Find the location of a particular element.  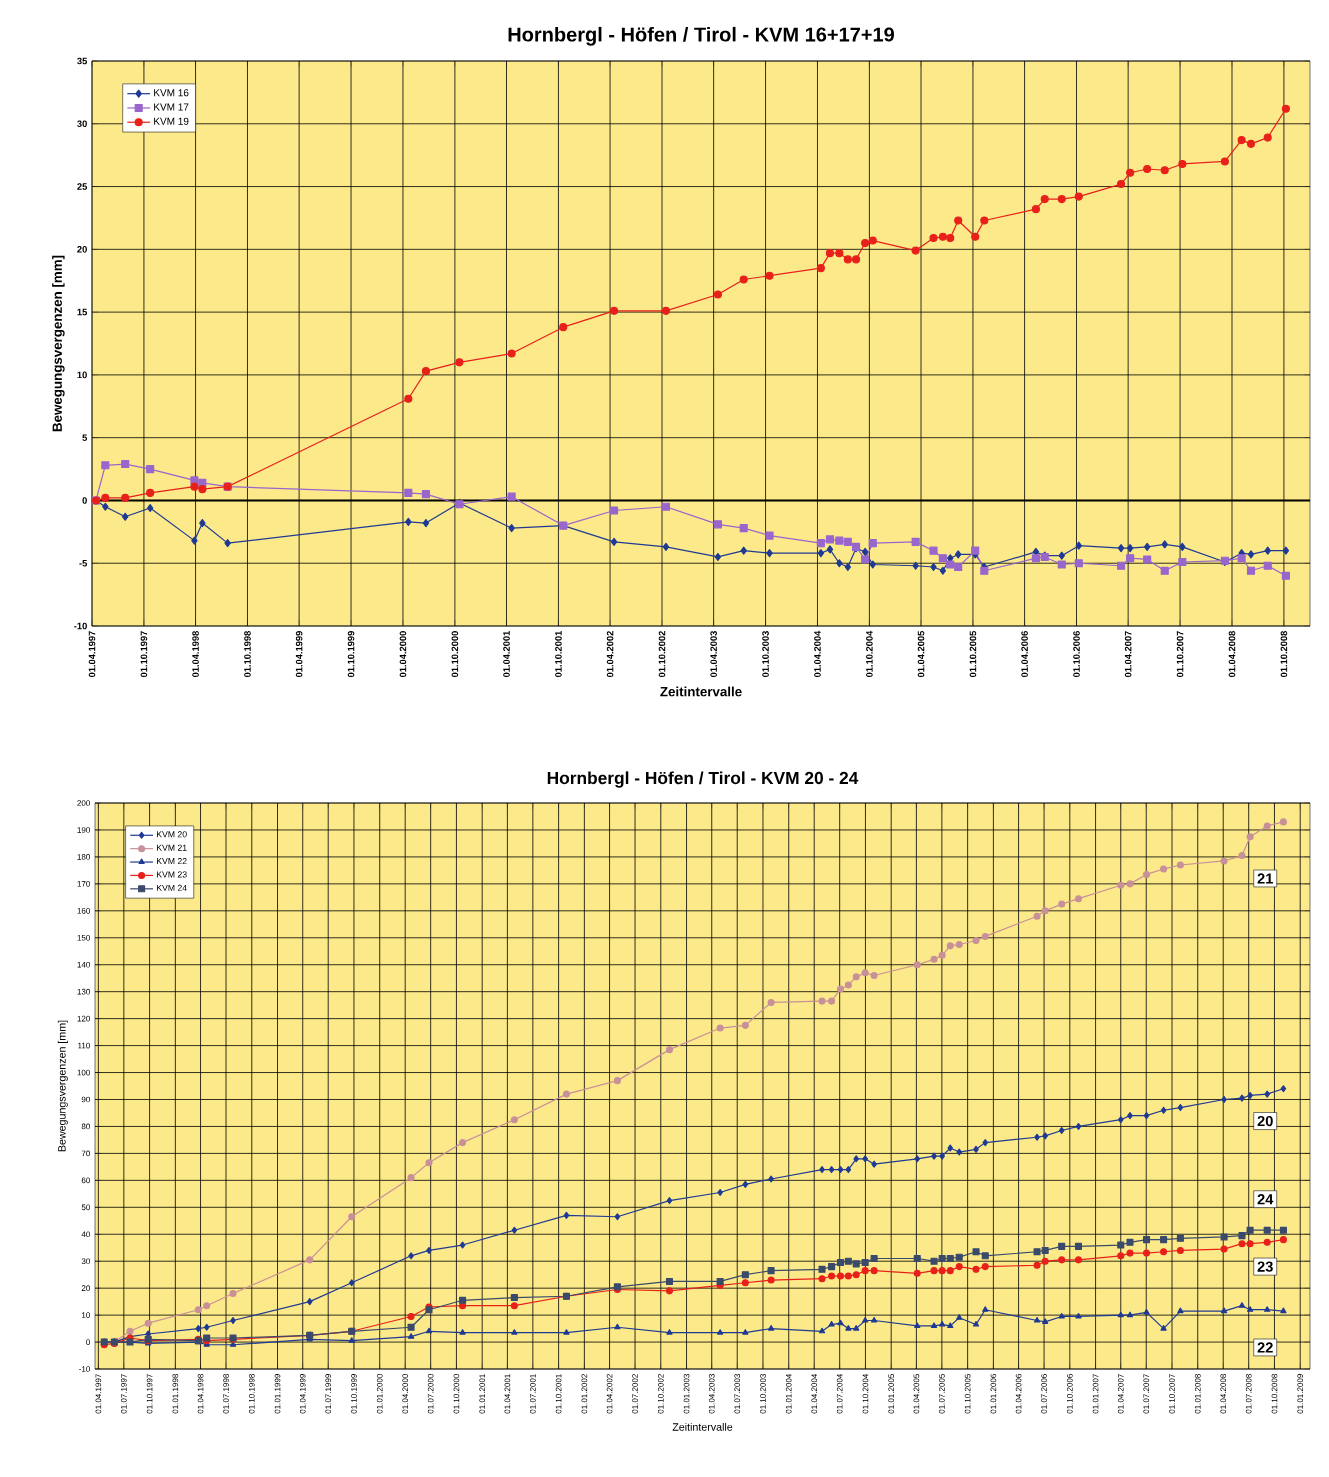

annotation: 20 is located at coordinates (1265, 1121).